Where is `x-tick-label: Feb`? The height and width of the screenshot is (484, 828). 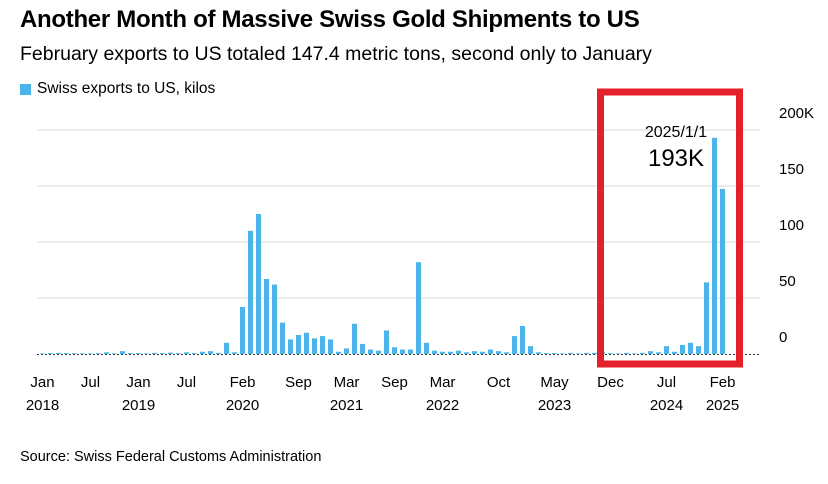 x-tick-label: Feb is located at coordinates (243, 382).